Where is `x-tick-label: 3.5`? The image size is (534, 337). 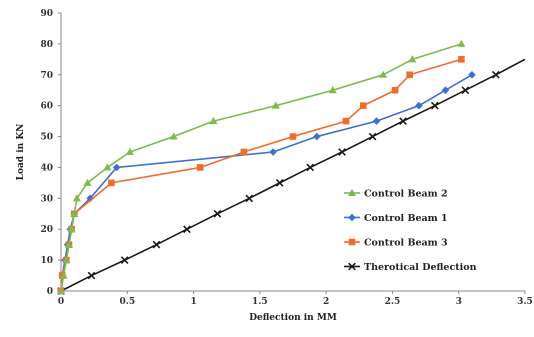
x-tick-label: 3.5 is located at coordinates (525, 302).